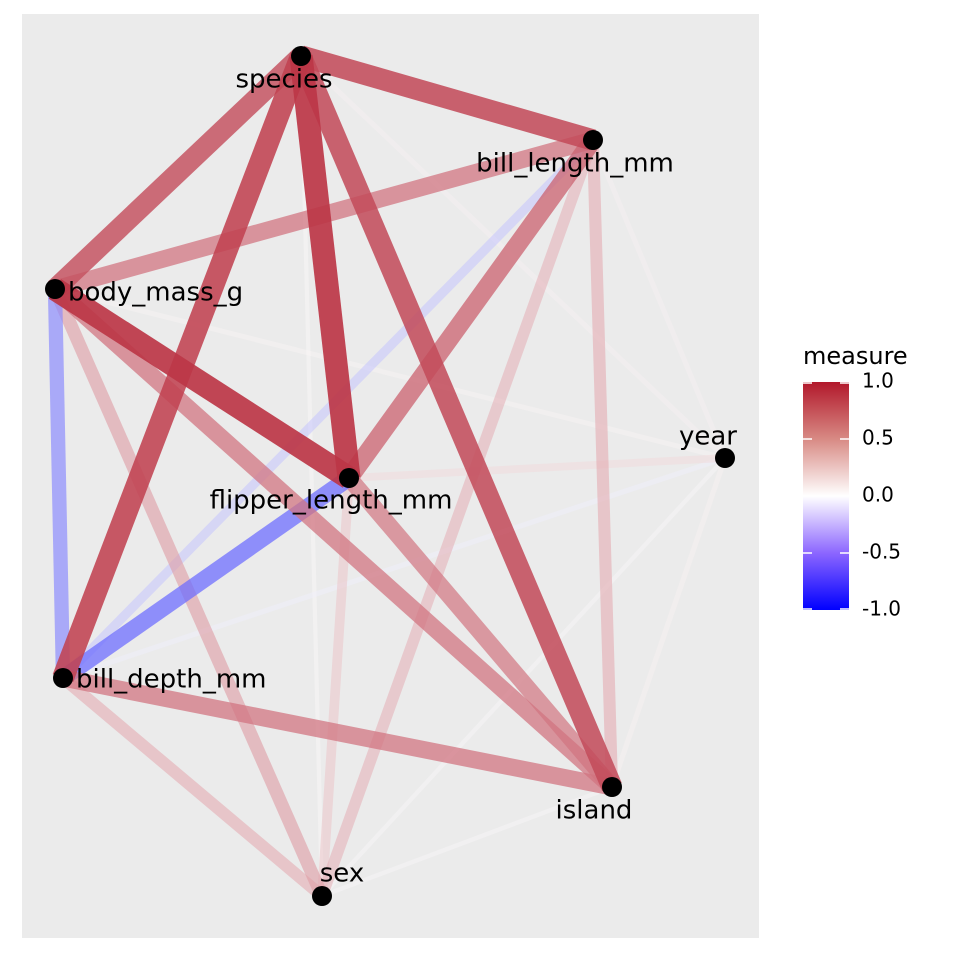 This screenshot has height=960, width=960. I want to click on legend-tick-label: 0.5, so click(878, 438).